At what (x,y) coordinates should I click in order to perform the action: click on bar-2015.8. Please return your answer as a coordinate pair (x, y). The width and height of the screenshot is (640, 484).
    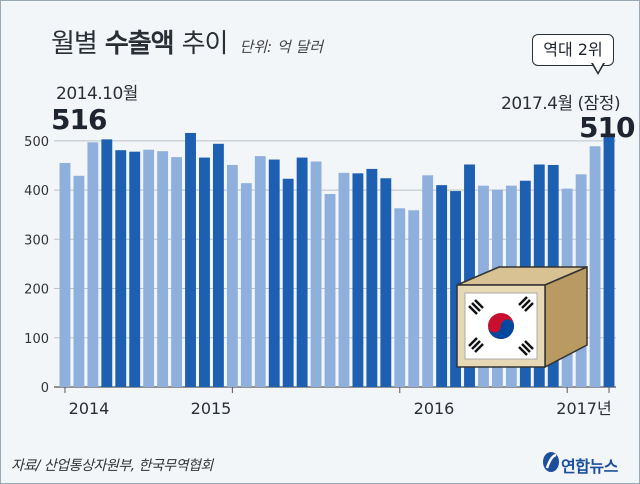
    Looking at the image, I should click on (330, 290).